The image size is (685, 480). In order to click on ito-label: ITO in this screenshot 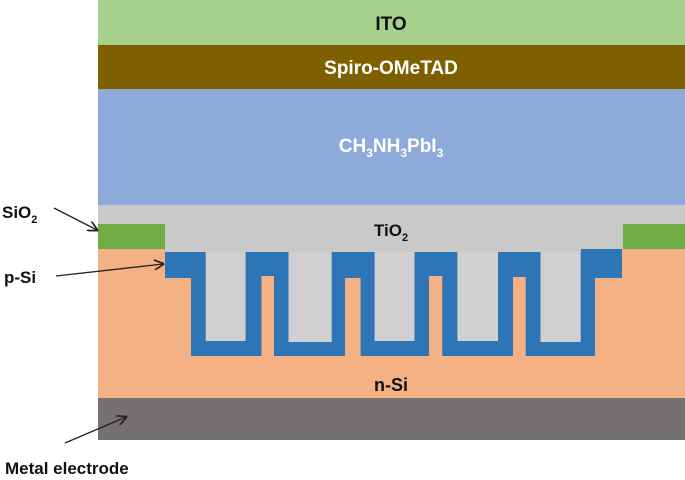, I will do `click(390, 24)`.